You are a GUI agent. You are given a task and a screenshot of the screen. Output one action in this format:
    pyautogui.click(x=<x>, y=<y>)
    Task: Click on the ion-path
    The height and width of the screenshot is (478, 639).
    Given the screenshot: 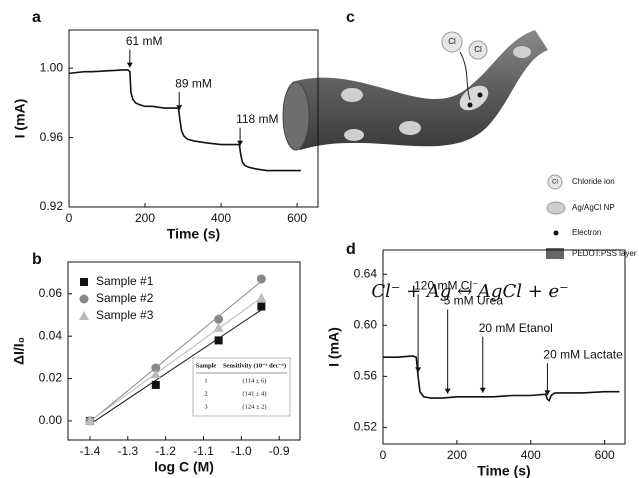 What is the action you would take?
    pyautogui.click(x=465, y=76)
    